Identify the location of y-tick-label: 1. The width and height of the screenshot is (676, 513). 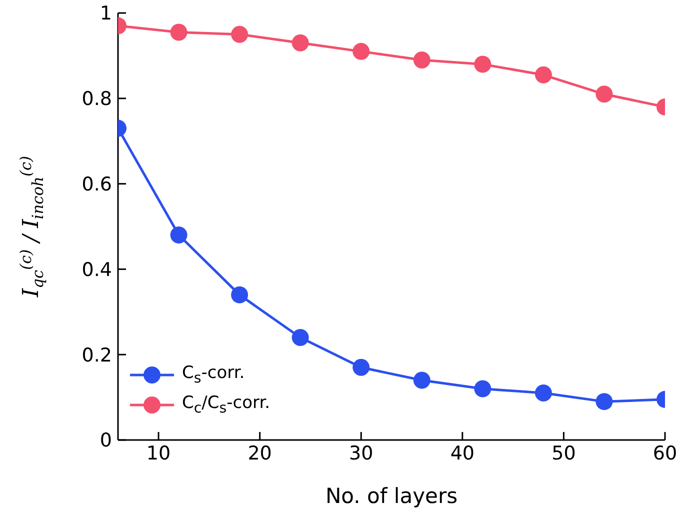
(106, 13).